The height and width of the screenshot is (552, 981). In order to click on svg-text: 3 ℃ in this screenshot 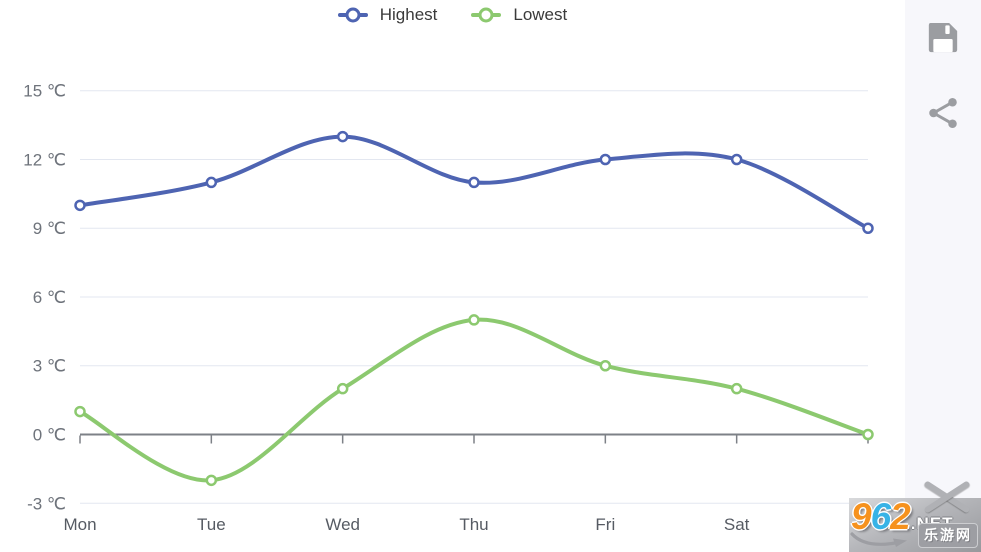, I will do `click(49, 366)`.